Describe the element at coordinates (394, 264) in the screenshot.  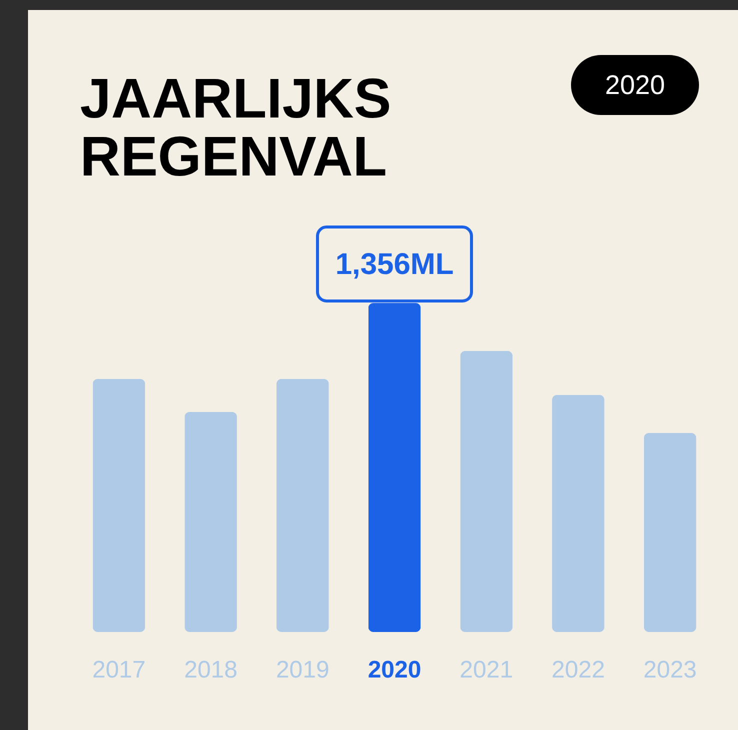
I see `data-label: 1,356ML` at that location.